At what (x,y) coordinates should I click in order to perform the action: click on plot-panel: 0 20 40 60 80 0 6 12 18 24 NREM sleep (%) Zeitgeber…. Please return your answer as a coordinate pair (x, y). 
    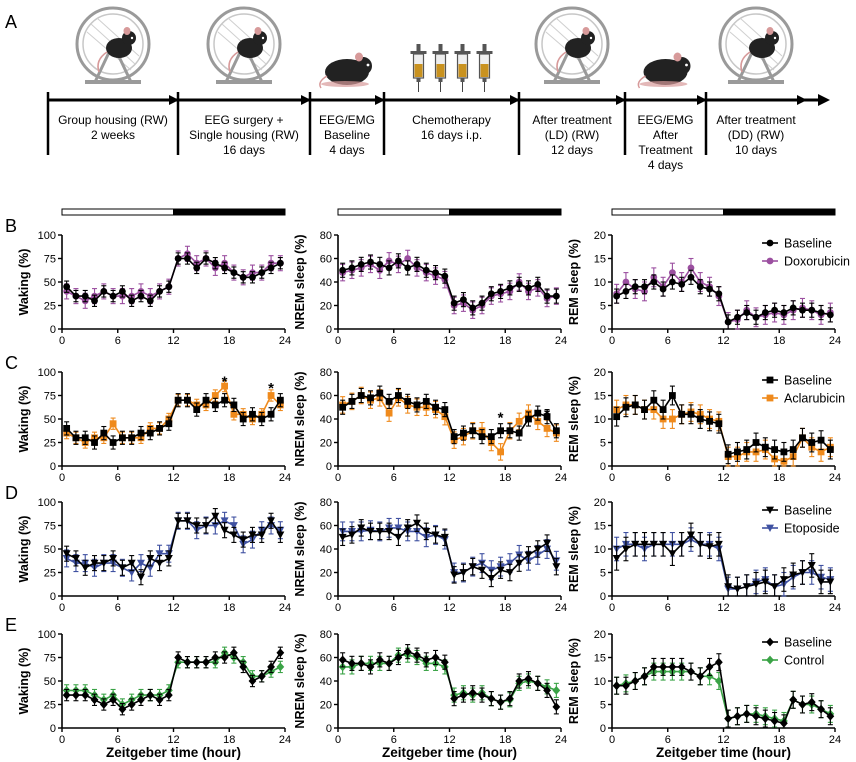
    Looking at the image, I should click on (430, 694).